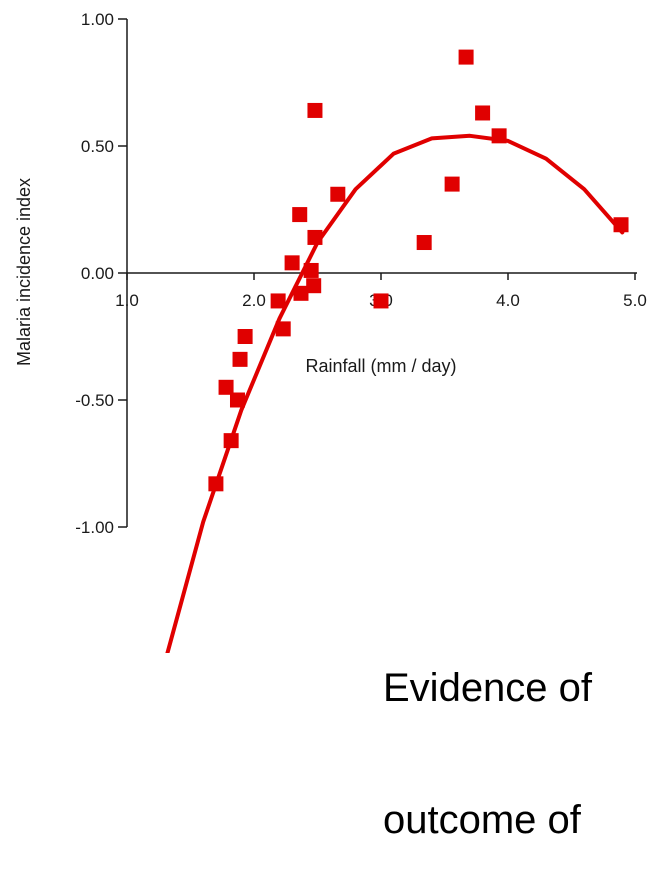 The image size is (657, 886). I want to click on x-tick-label: 1.0, so click(127, 300).